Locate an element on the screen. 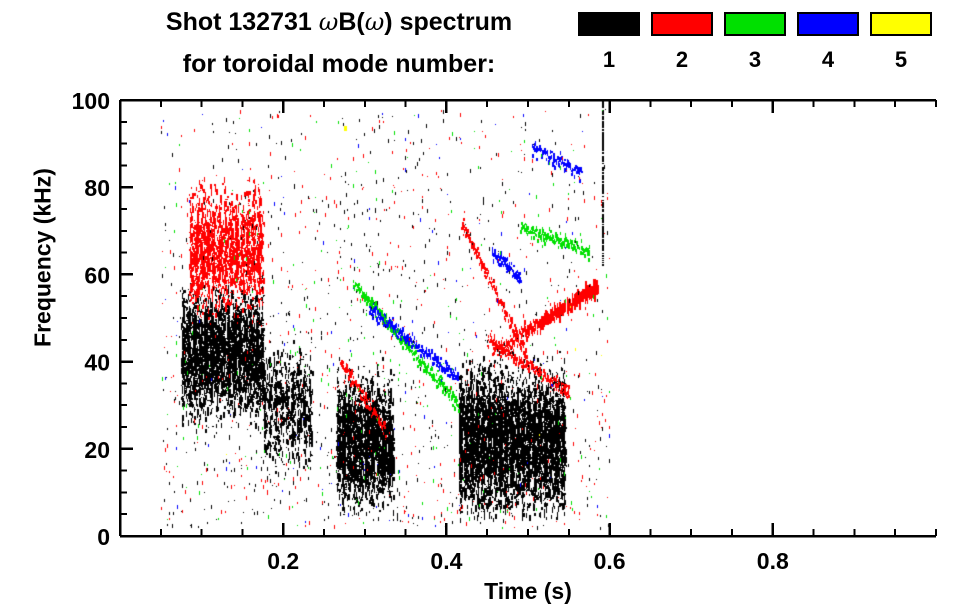  x-tick-label-0.6: 0.6 is located at coordinates (610, 561).